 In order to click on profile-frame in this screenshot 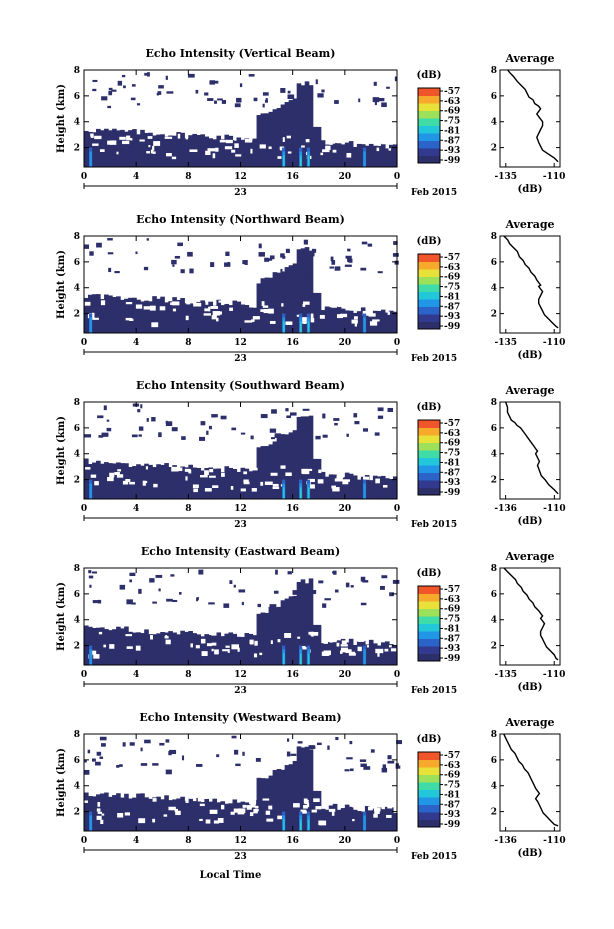, I will do `click(530, 782)`.